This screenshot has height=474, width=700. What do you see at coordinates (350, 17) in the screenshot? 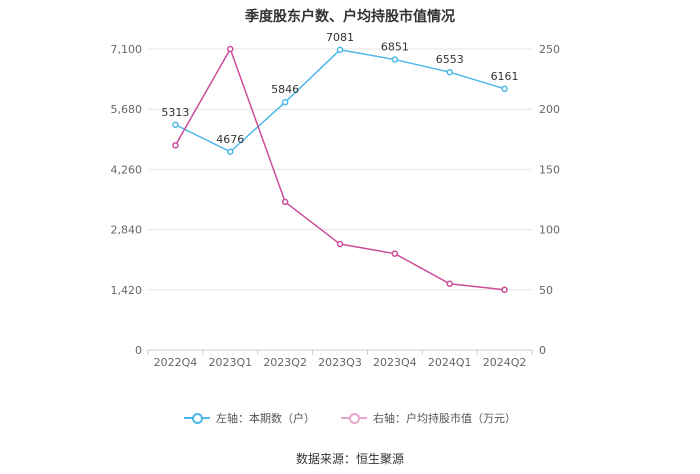
I see `chart-title: 季度股东户数、户均持股市值情况` at bounding box center [350, 17].